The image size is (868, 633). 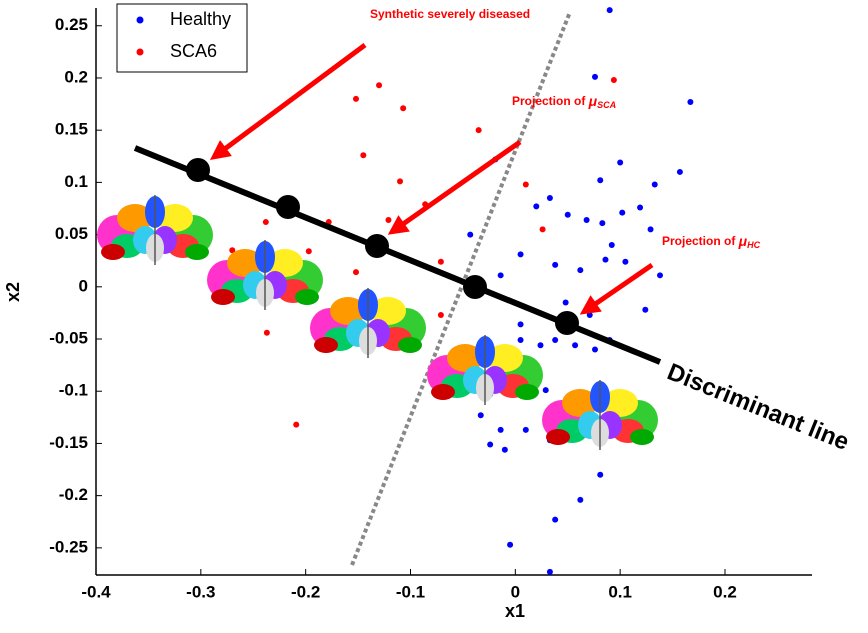 I want to click on x-axis-label: x1, so click(x=515, y=611).